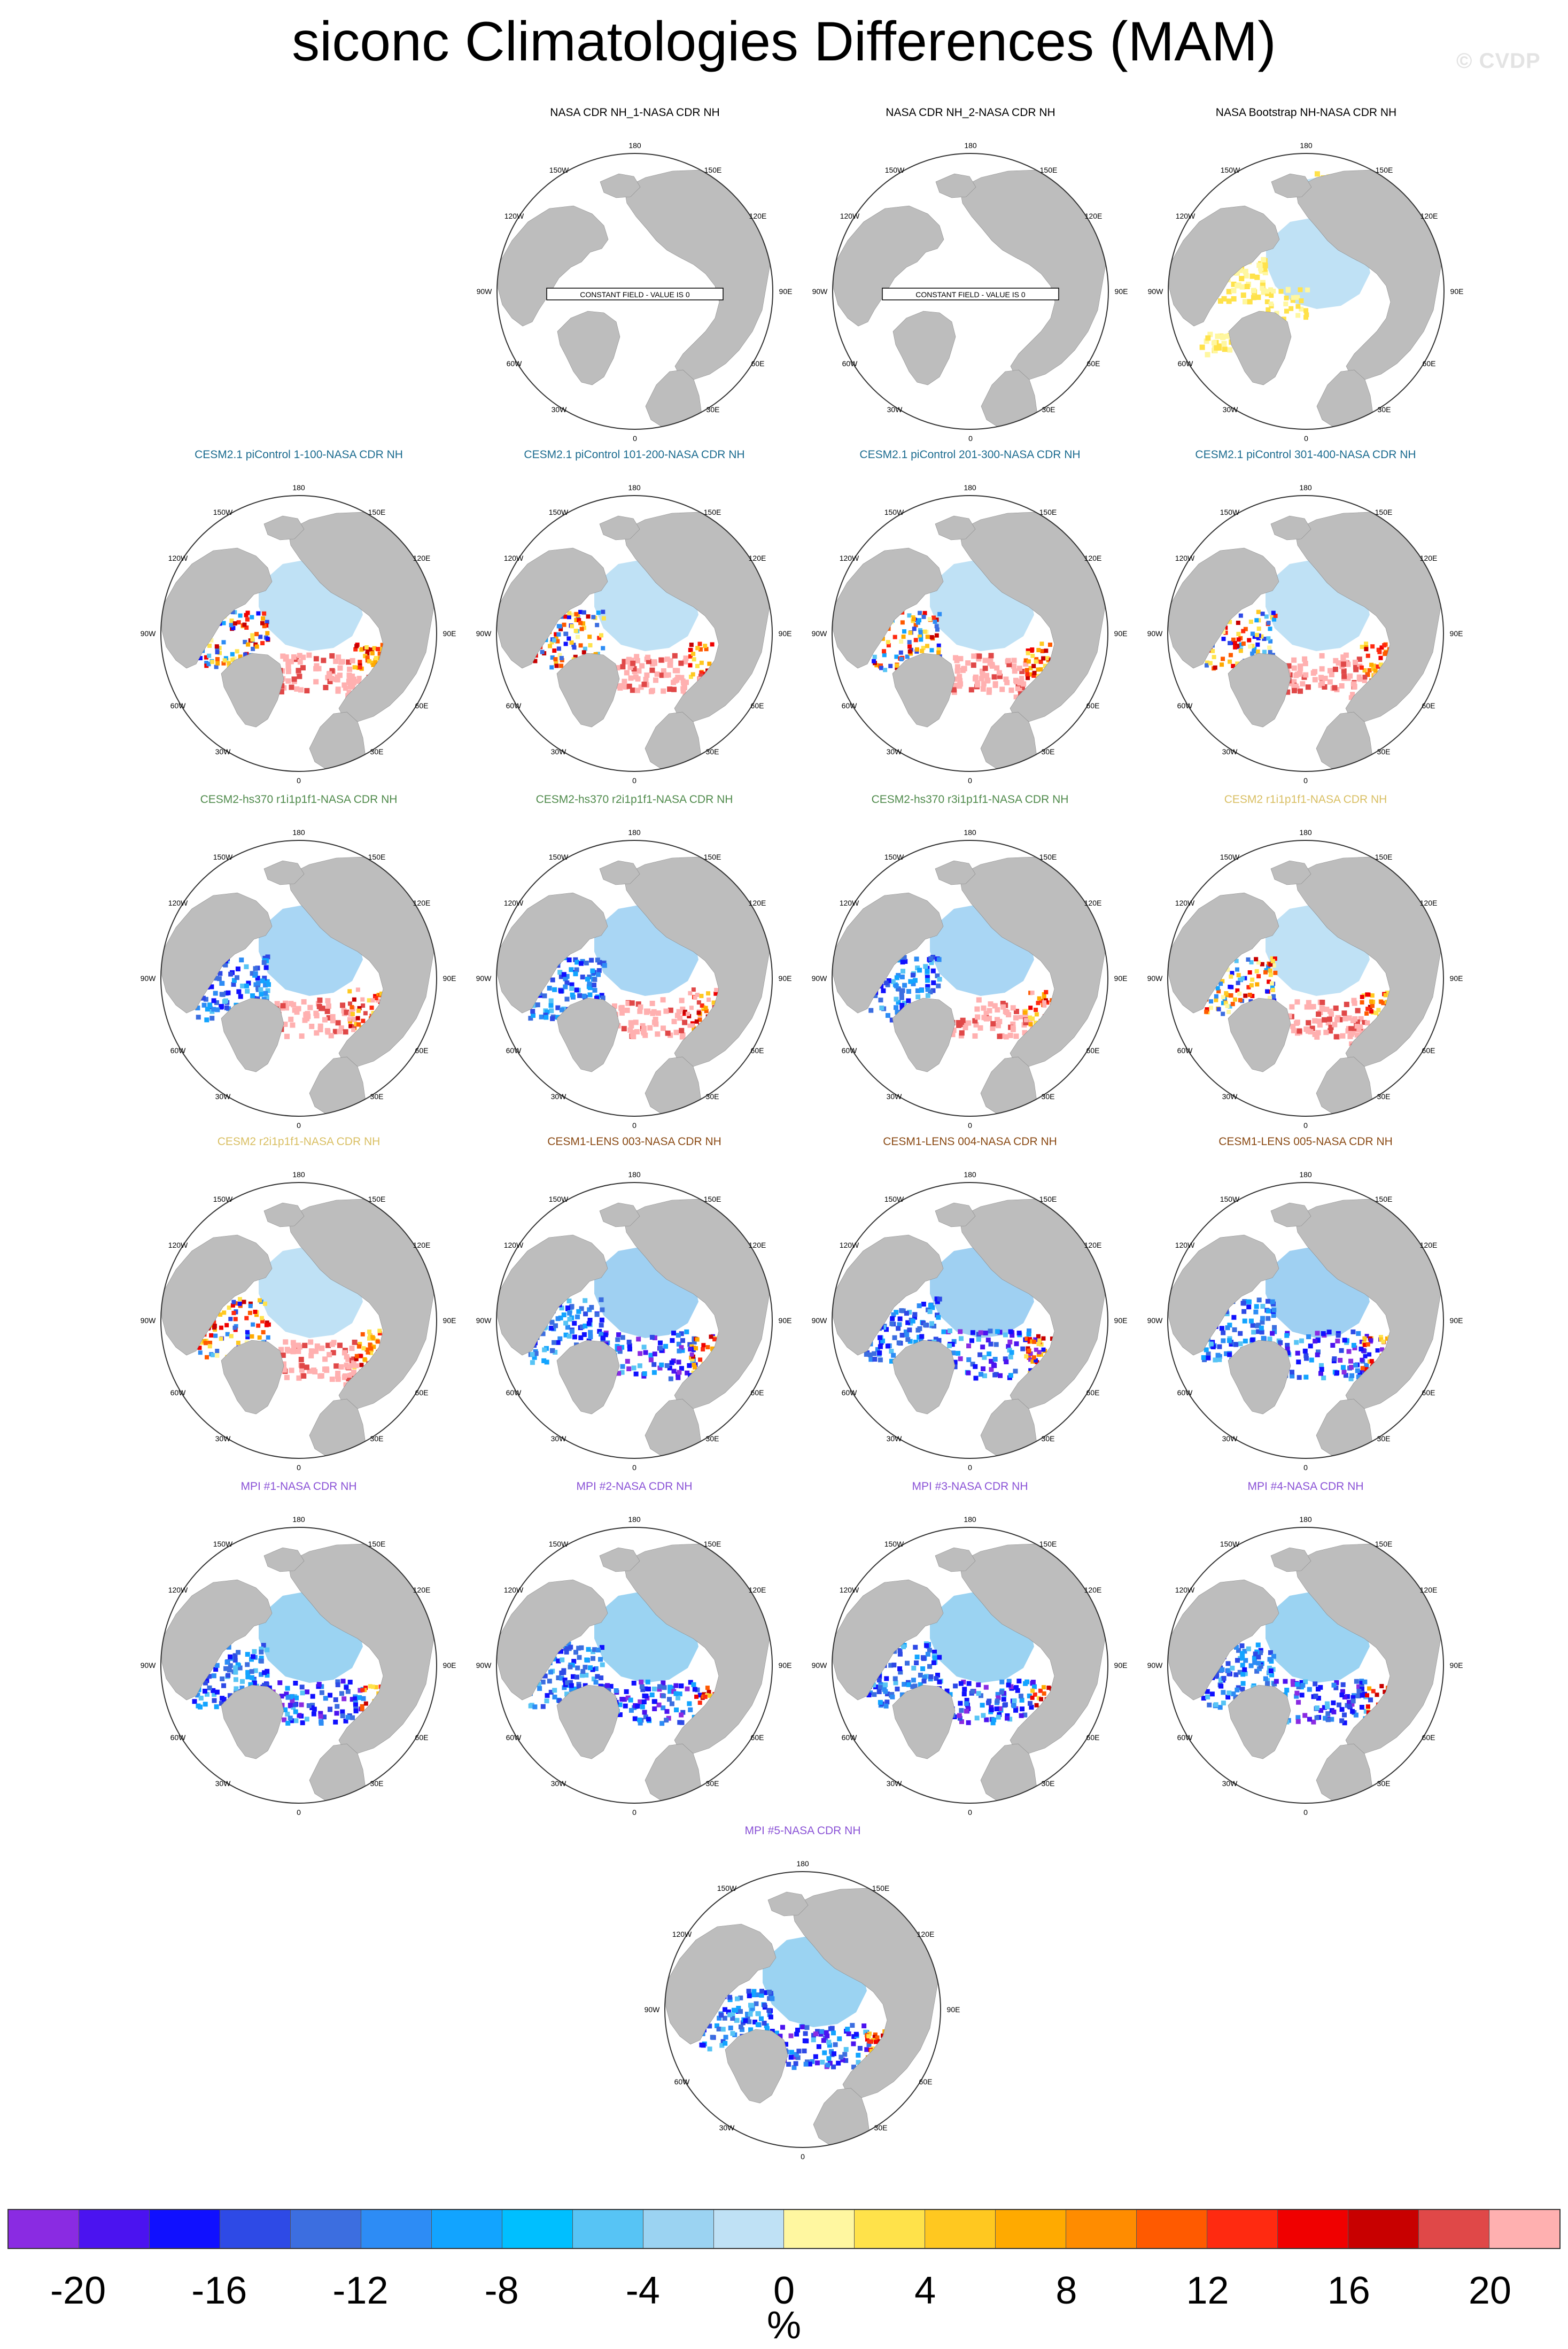  What do you see at coordinates (970, 455) in the screenshot?
I see `panel-title: CESM2.1 piControl 201-300-NASA CDR NH` at bounding box center [970, 455].